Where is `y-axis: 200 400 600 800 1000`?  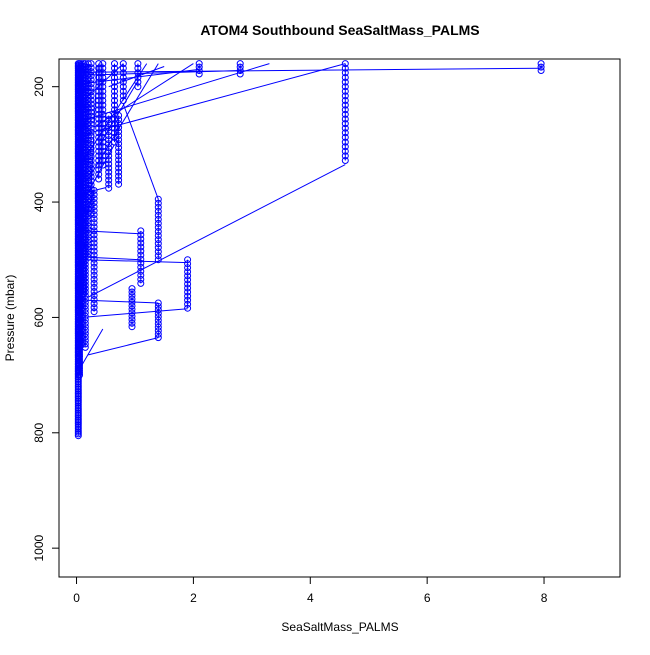
y-axis: 200 400 600 800 1000 is located at coordinates (46, 319).